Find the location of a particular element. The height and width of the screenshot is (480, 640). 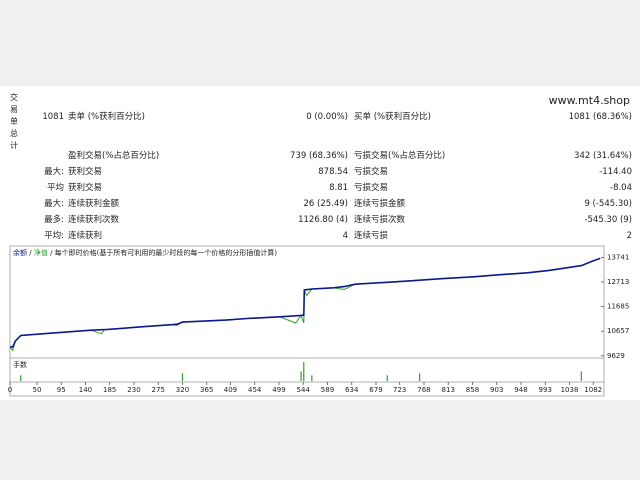

stat-label: 连续亏损 is located at coordinates (371, 236).